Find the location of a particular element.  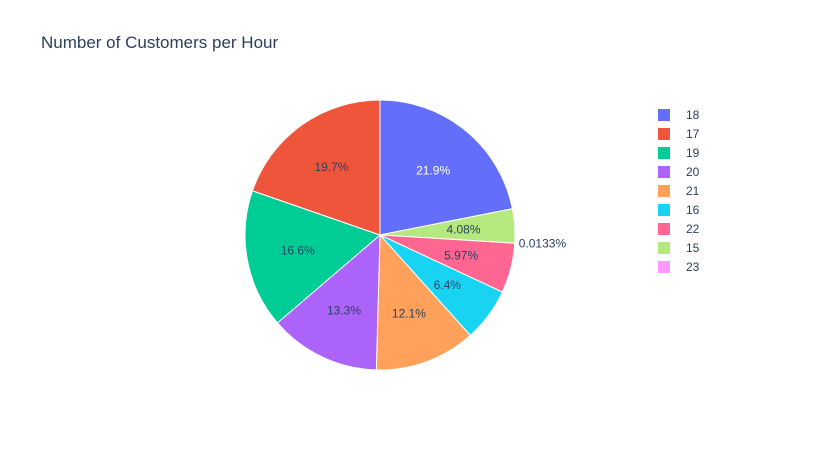

legend-label: 15 is located at coordinates (693, 247).